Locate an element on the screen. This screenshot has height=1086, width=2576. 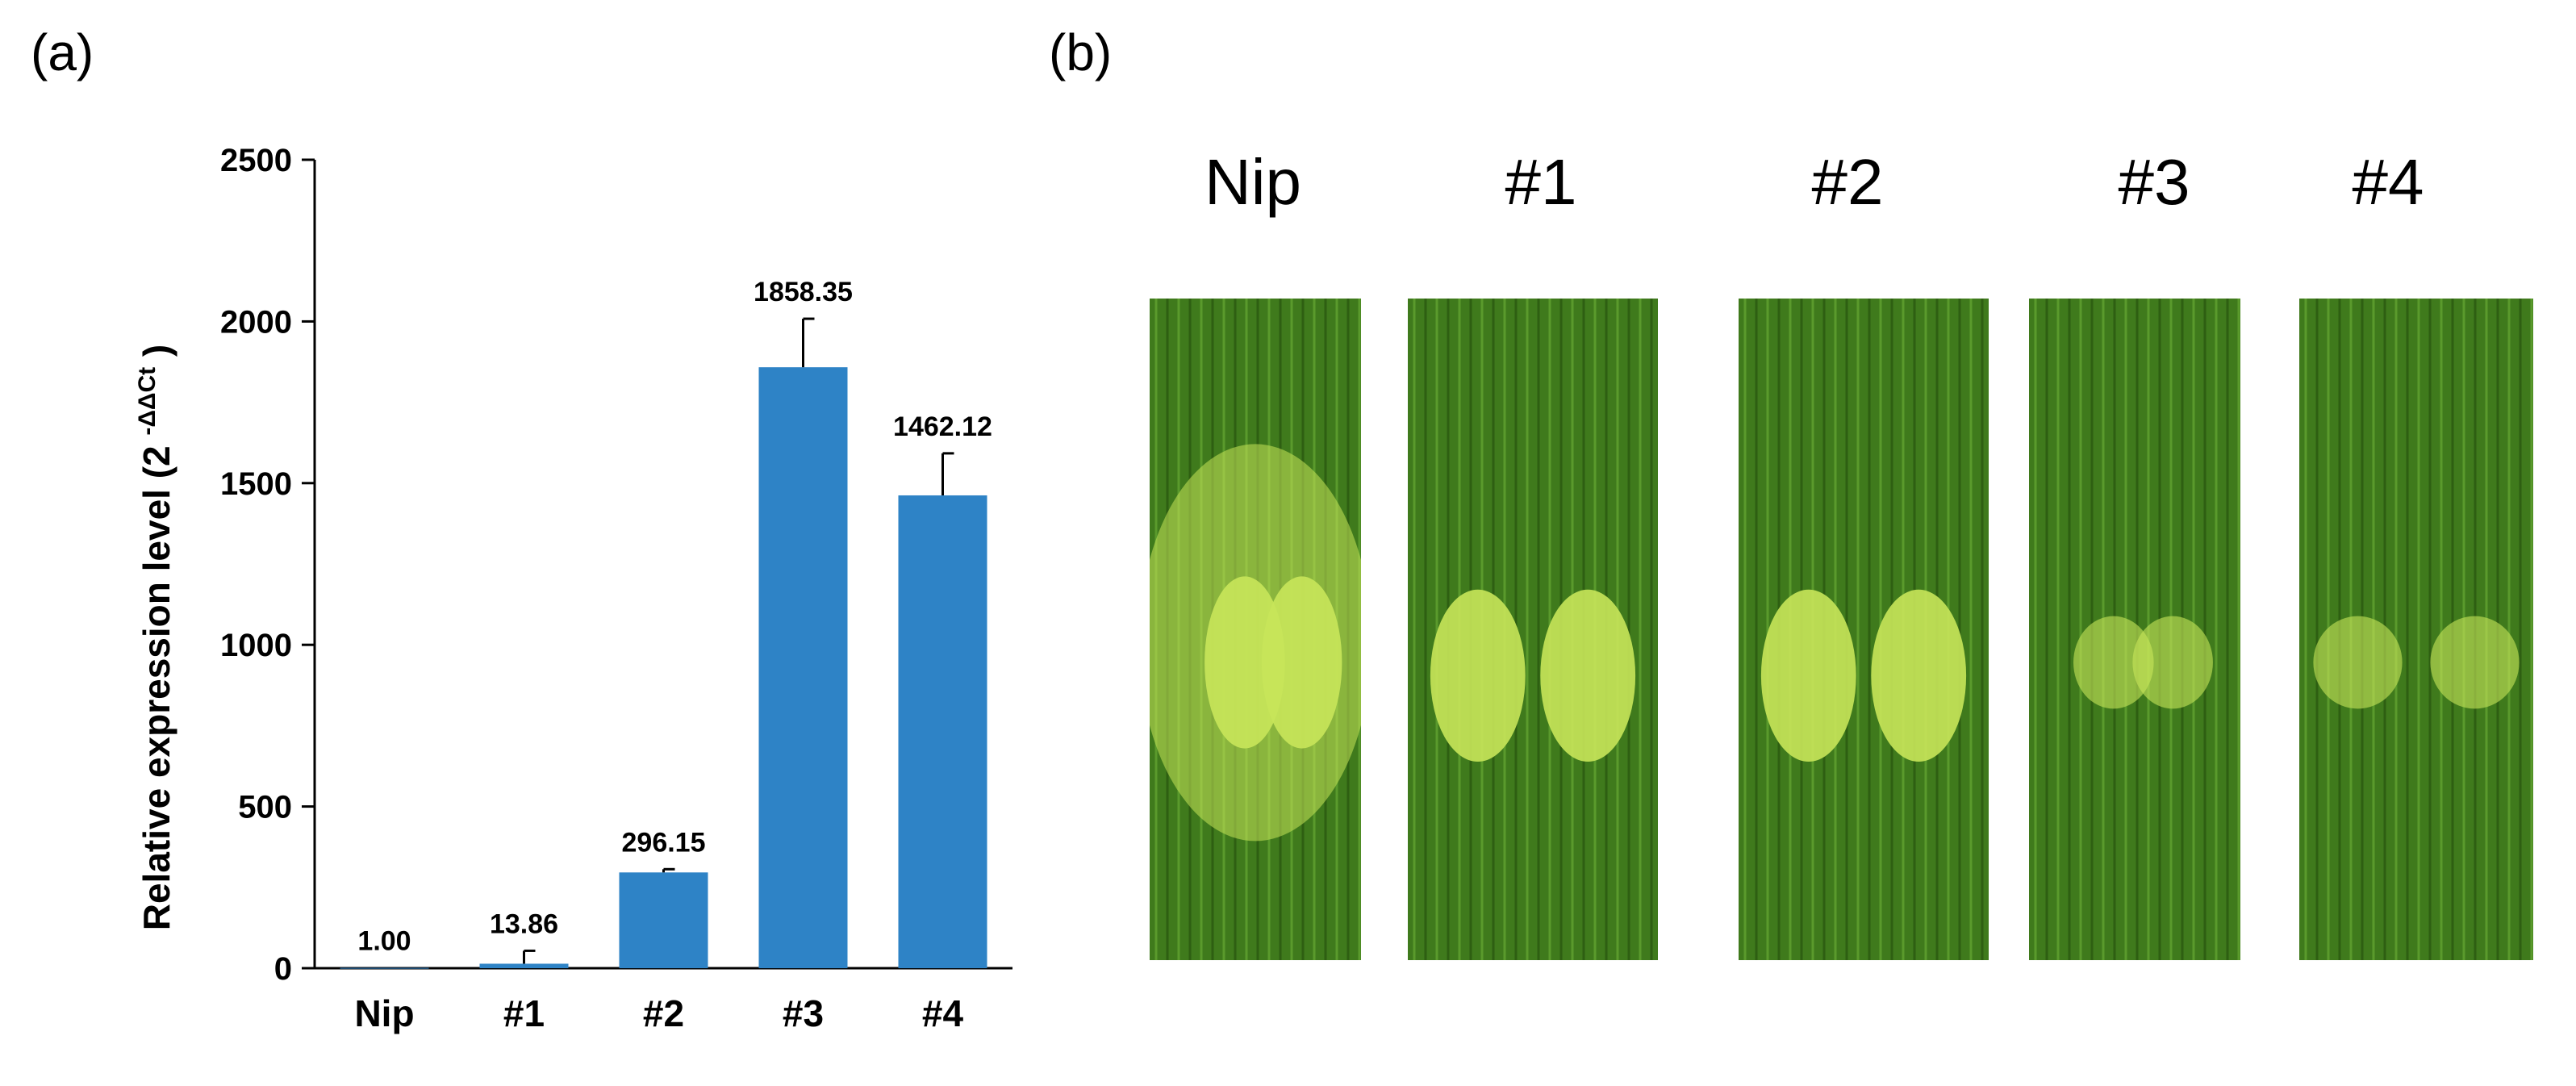
x-tick-label: #3 is located at coordinates (803, 1013).